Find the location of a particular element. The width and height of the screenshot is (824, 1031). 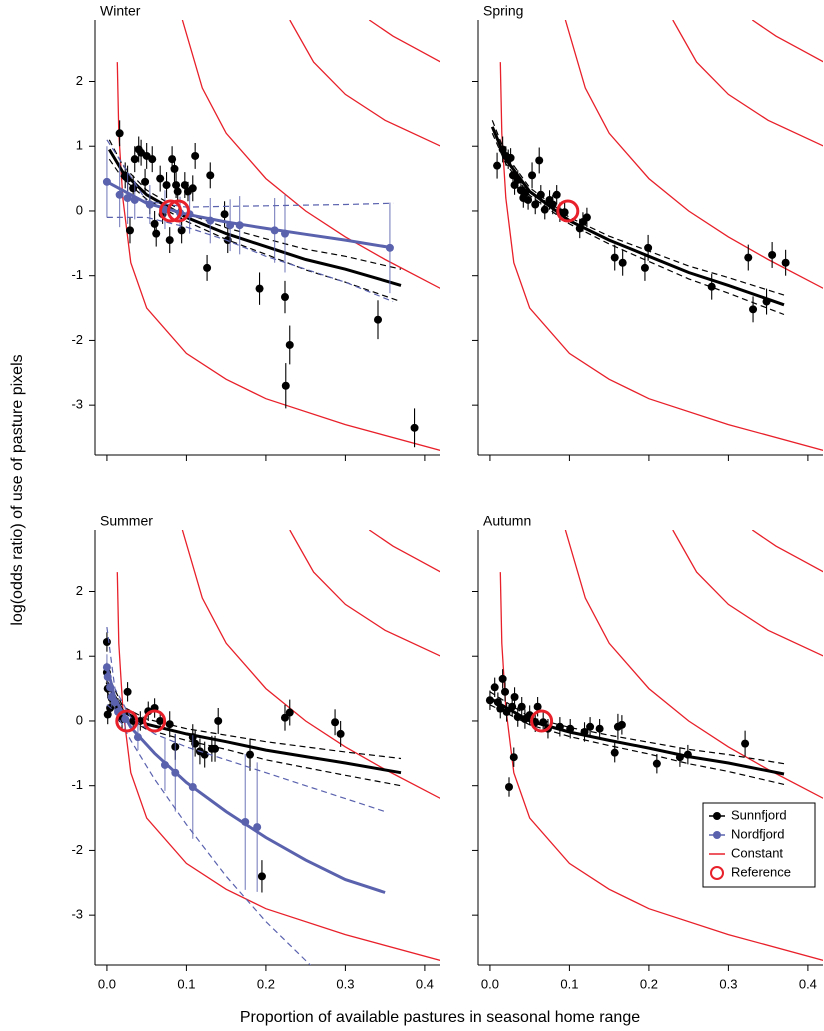

x-tick-label: 0.0 is located at coordinates (107, 983).